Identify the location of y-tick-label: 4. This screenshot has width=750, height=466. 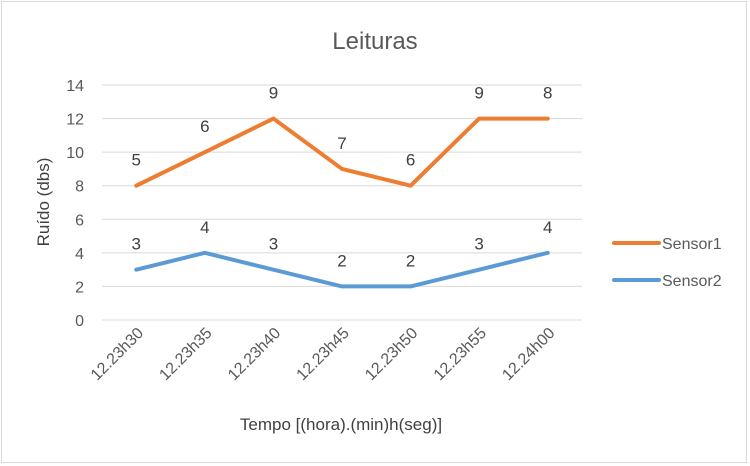
(79, 254).